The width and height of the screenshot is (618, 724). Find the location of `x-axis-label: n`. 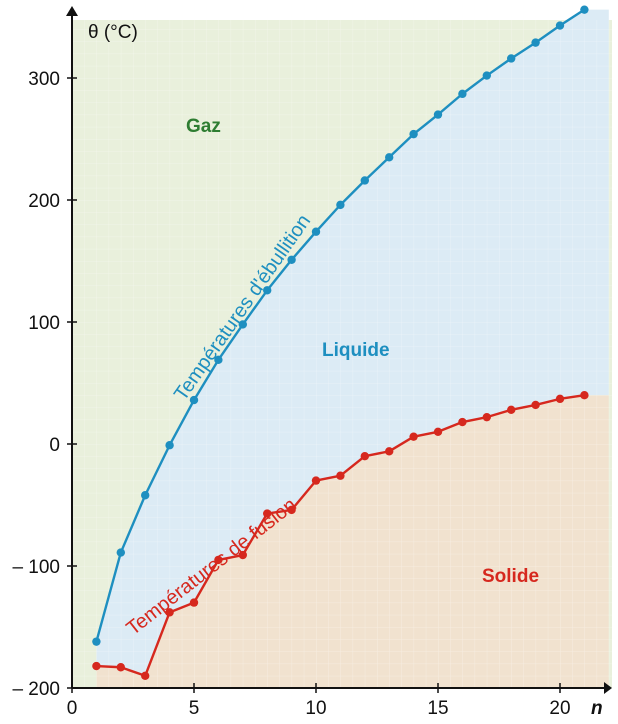

x-axis-label: n is located at coordinates (597, 708).